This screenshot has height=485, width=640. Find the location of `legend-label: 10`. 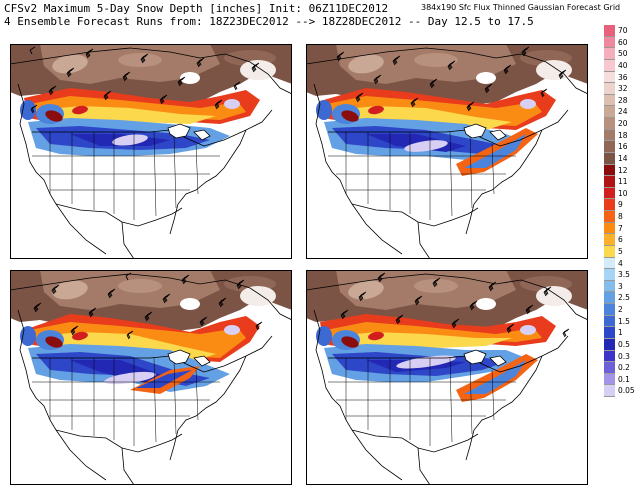

legend-label: 10 is located at coordinates (623, 193).